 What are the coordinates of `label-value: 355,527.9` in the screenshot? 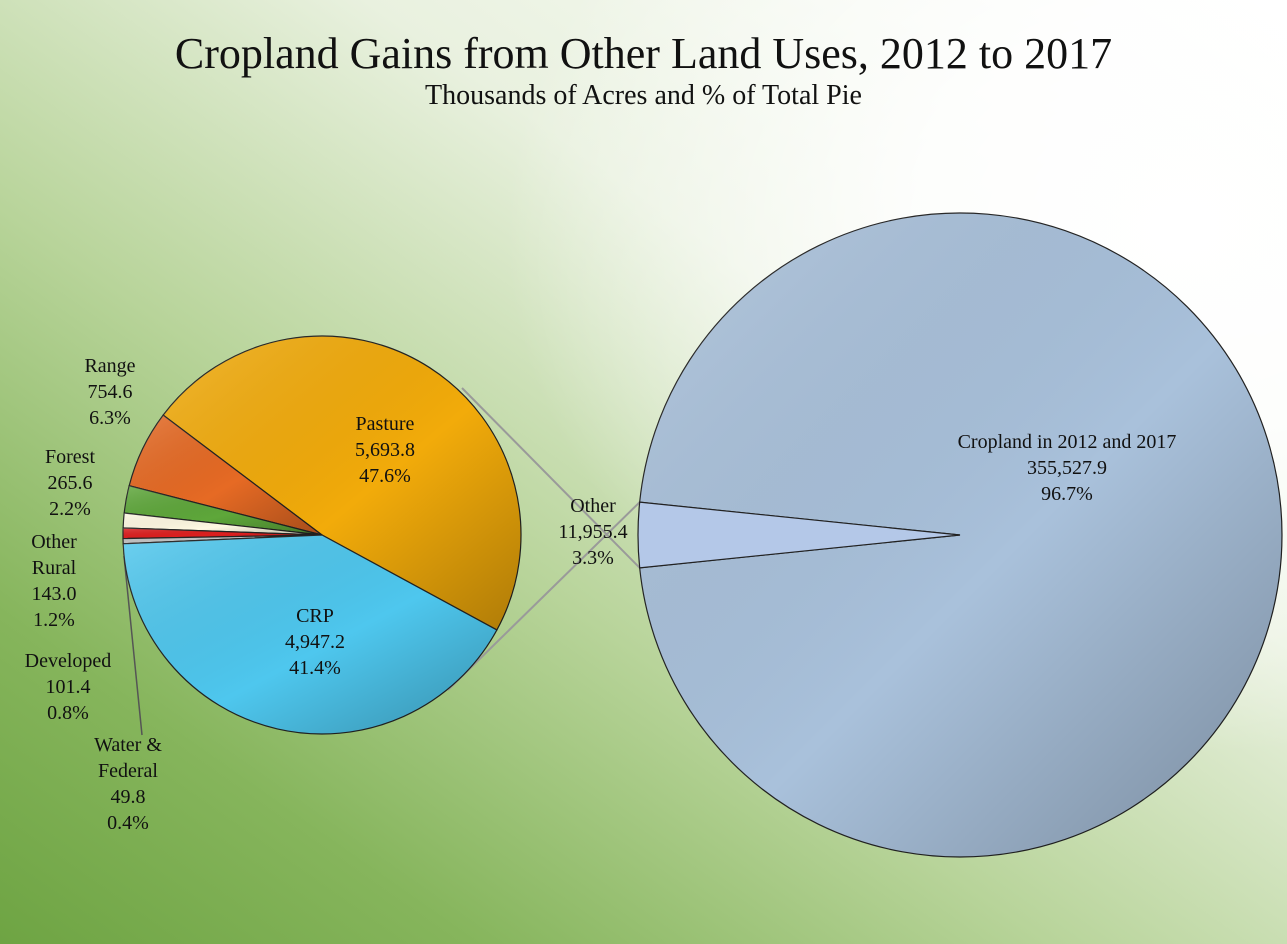 It's located at (1067, 468).